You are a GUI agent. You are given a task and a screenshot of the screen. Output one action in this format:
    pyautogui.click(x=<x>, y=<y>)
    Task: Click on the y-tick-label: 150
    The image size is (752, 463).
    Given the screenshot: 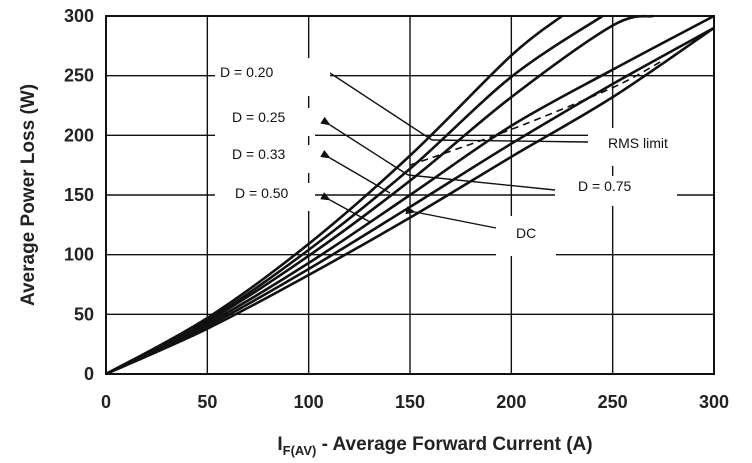 What is the action you would take?
    pyautogui.click(x=79, y=195)
    